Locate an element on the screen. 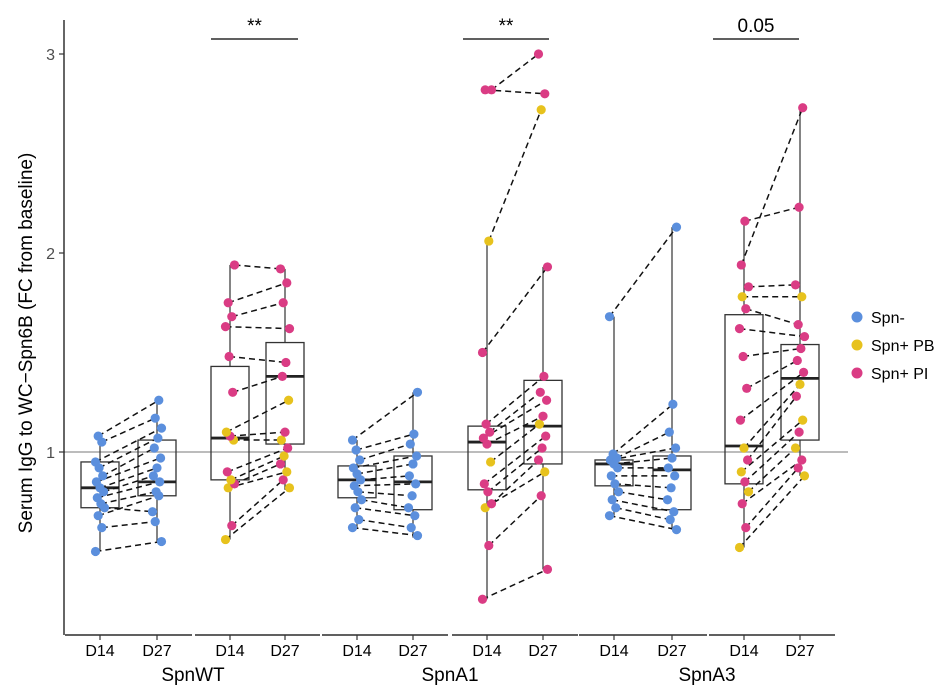 This screenshot has width=949, height=689. legend: Spn- Spn+ PB Spn+ PI is located at coordinates (893, 346).